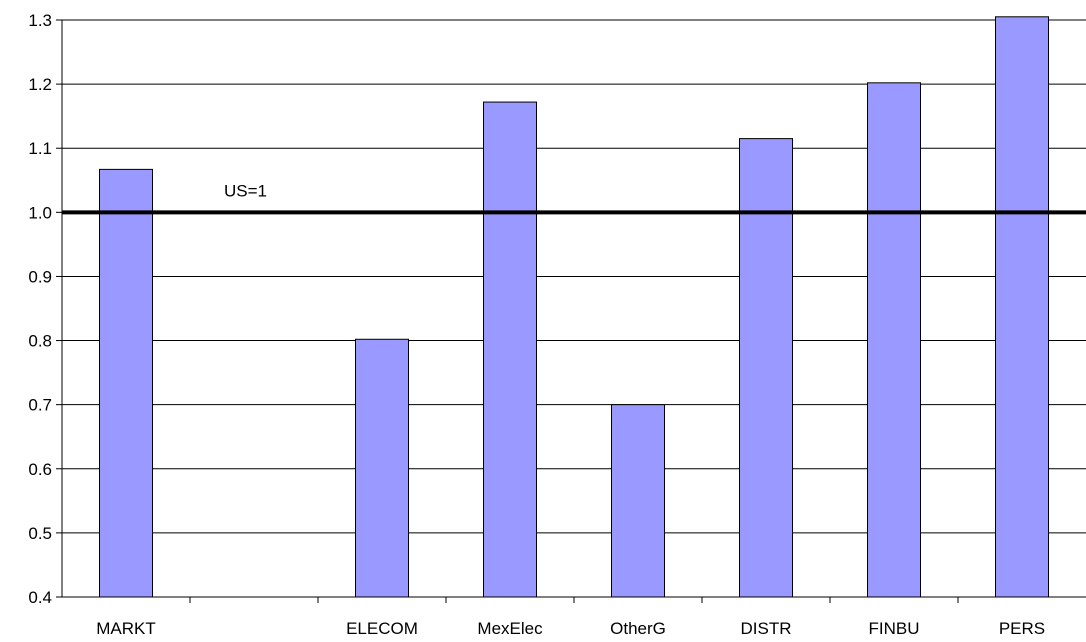 Image resolution: width=1086 pixels, height=642 pixels. Describe the element at coordinates (638, 628) in the screenshot. I see `x-tick-label: OtherG` at that location.